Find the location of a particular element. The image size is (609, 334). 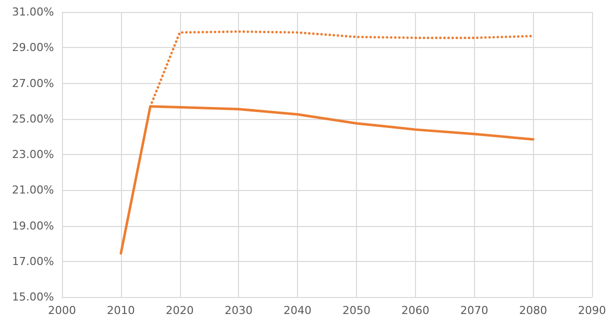

x-tick-label: 2060 is located at coordinates (415, 310).